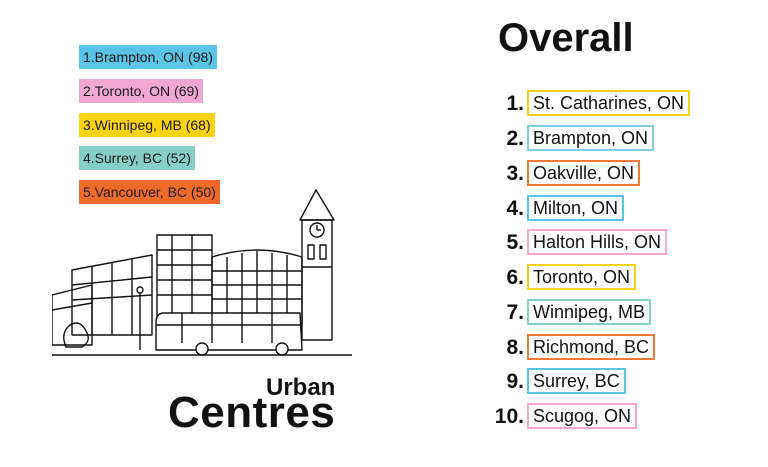 Image resolution: width=768 pixels, height=467 pixels. Describe the element at coordinates (515, 381) in the screenshot. I see `rank-number: 9.` at that location.